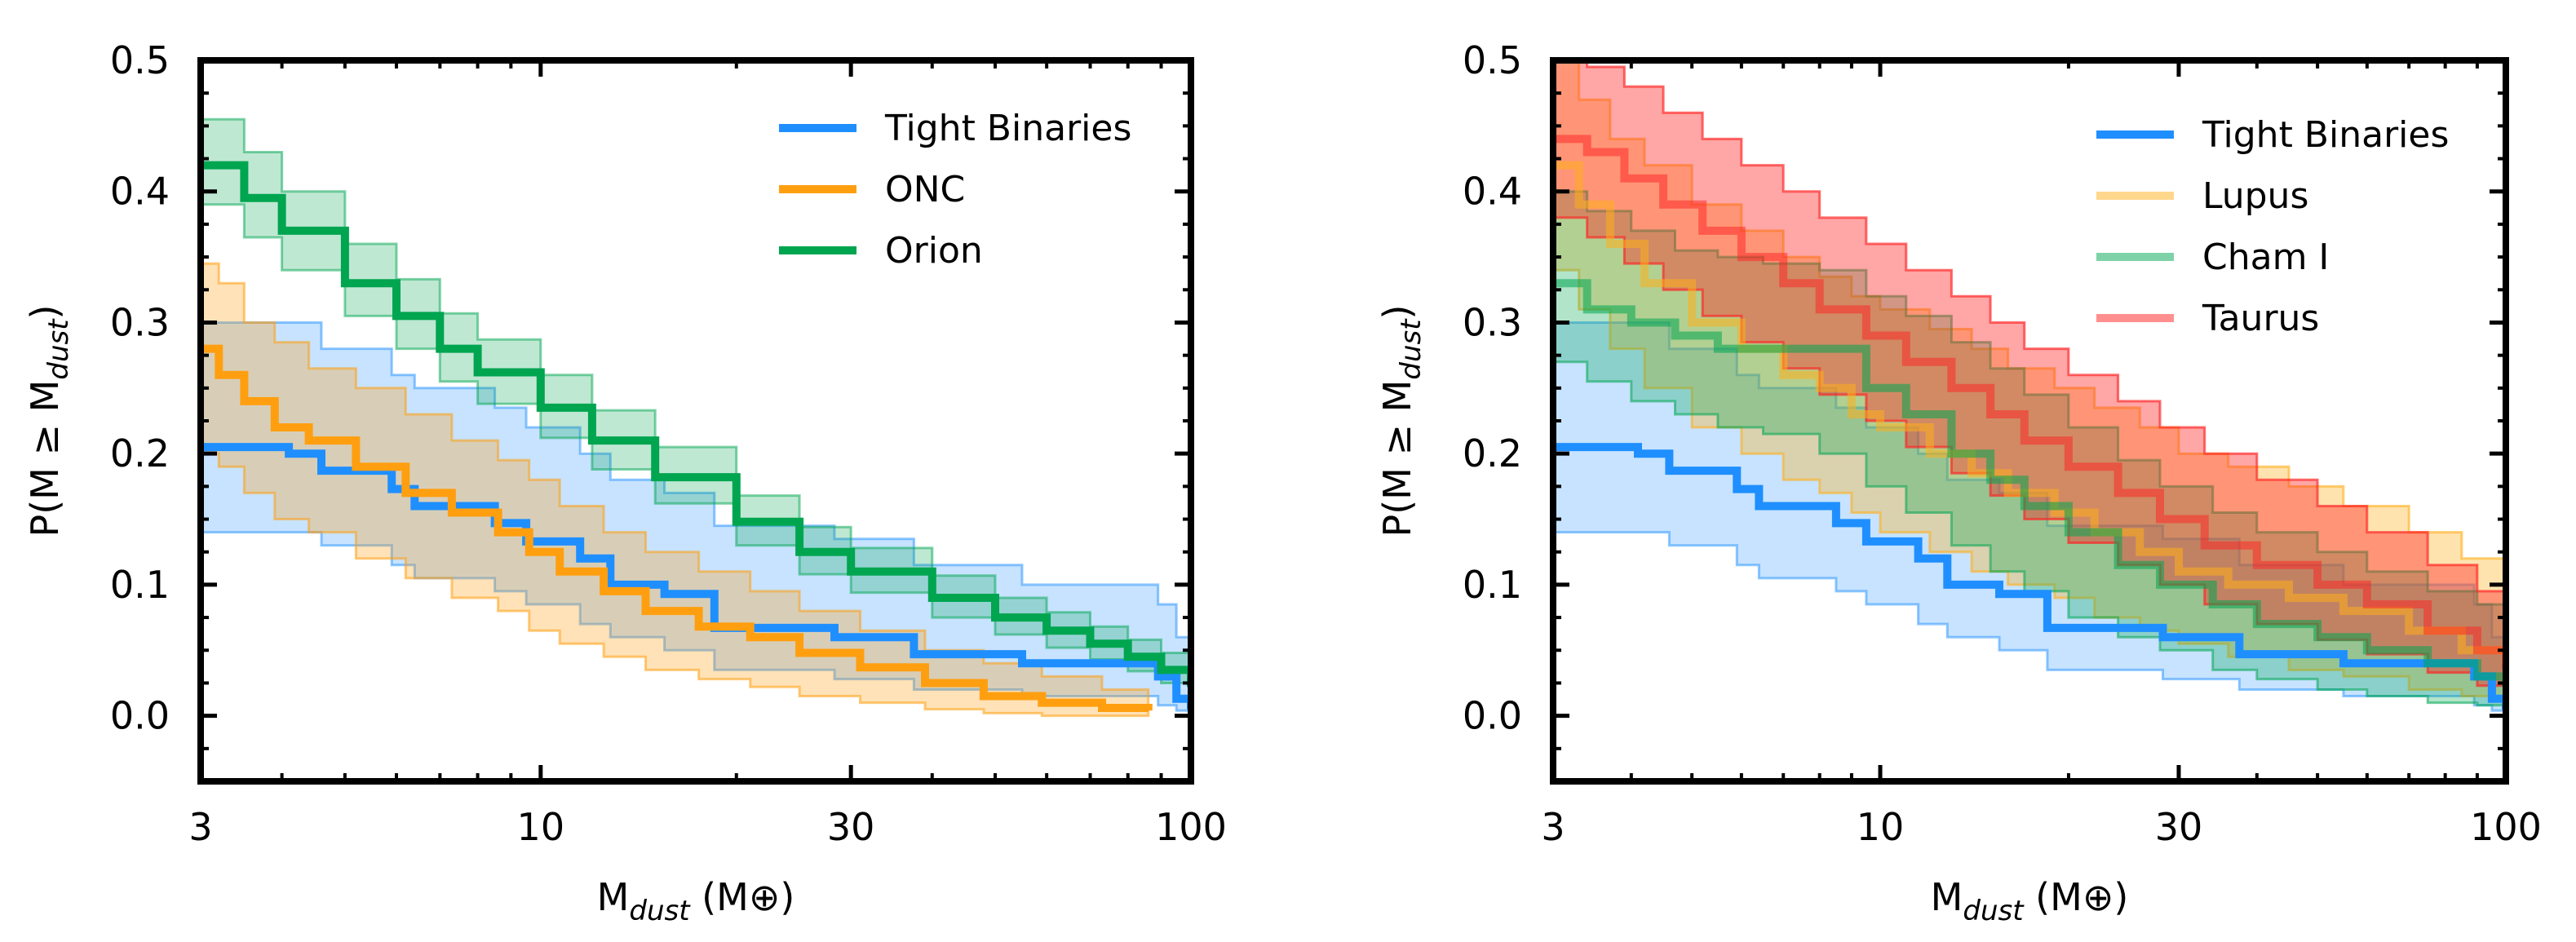 The image size is (2576, 942). I want to click on legend-label-lupus: Lupus, so click(2255, 196).